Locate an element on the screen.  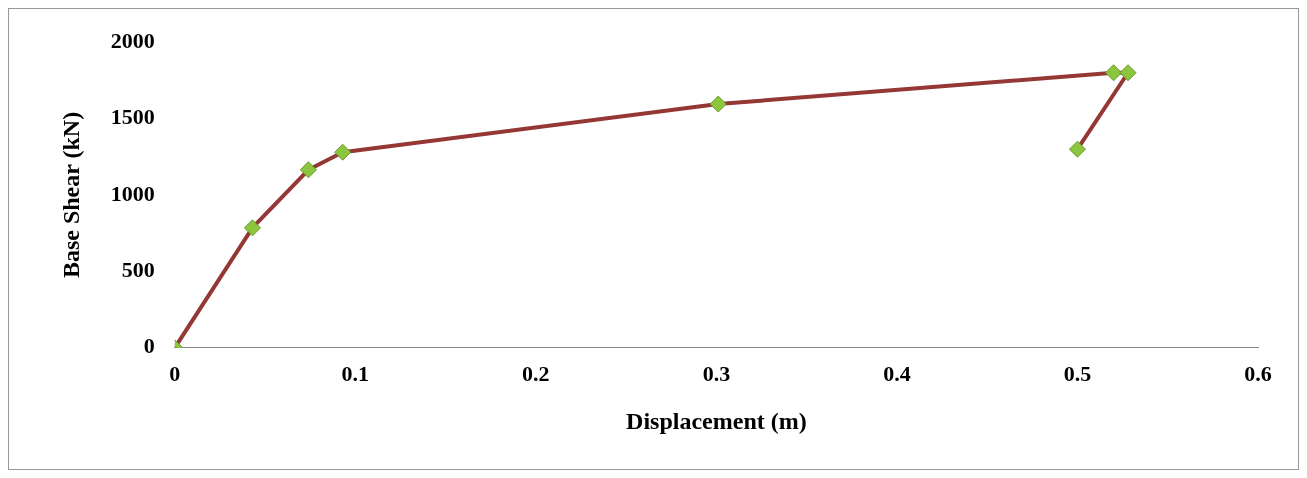
y-tick-label: 1500 is located at coordinates (132, 117).